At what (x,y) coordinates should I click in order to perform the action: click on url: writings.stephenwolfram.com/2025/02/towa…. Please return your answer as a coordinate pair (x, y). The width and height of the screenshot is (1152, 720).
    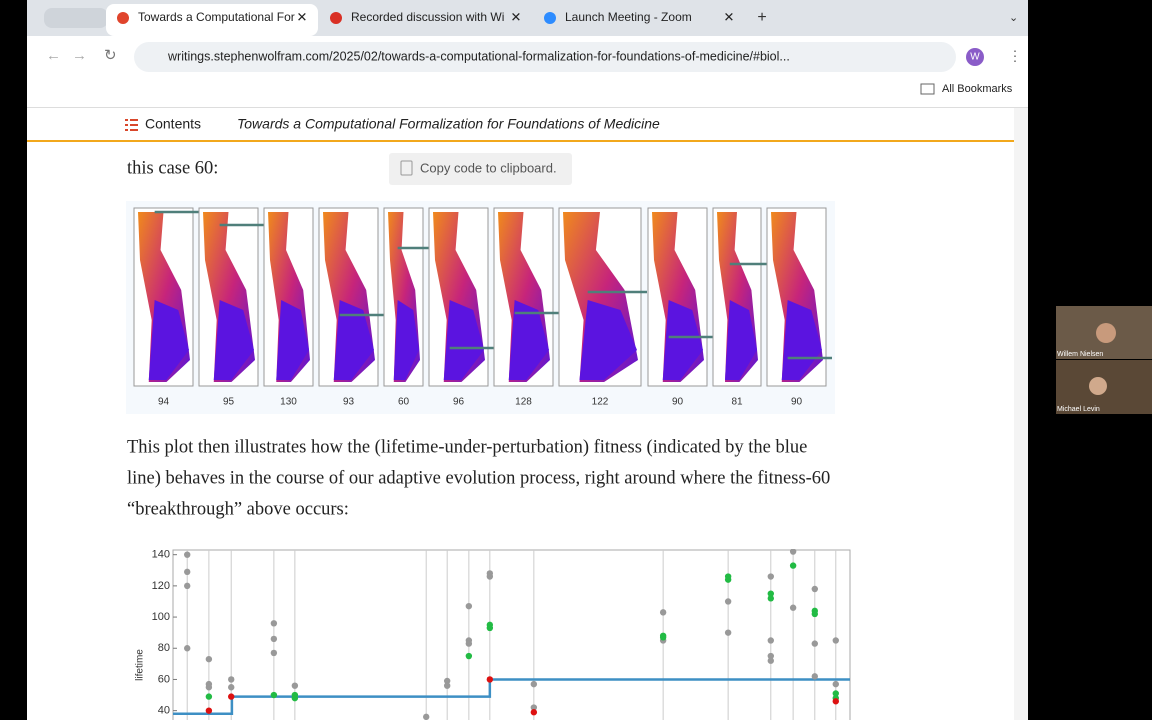
    Looking at the image, I should click on (478, 56).